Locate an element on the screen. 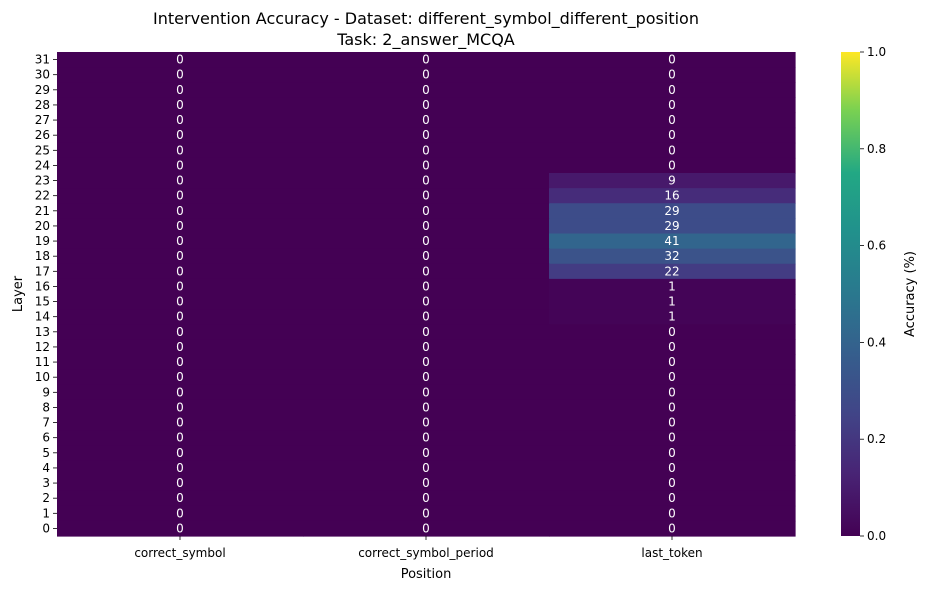  y-tick-label: 1 is located at coordinates (46, 513).